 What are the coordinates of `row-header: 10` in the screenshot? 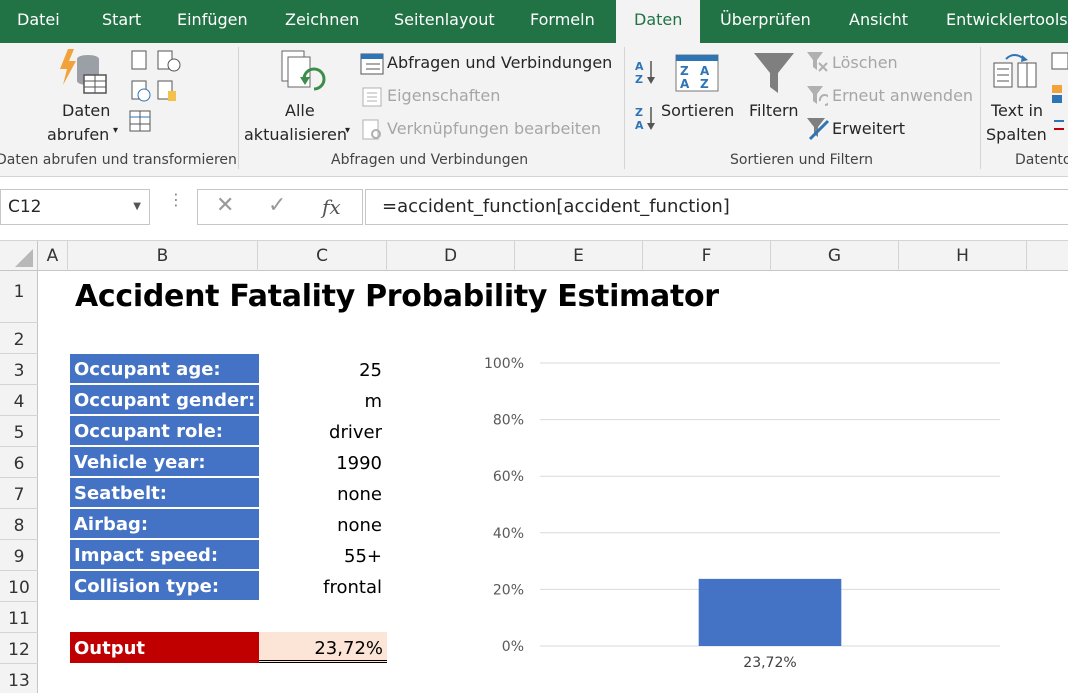 It's located at (19, 586).